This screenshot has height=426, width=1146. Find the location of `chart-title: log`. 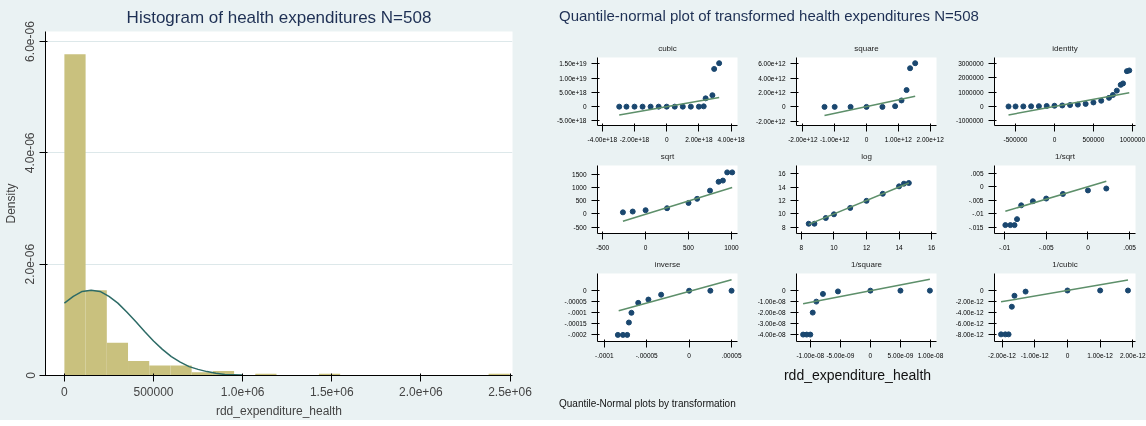

chart-title: log is located at coordinates (866, 156).